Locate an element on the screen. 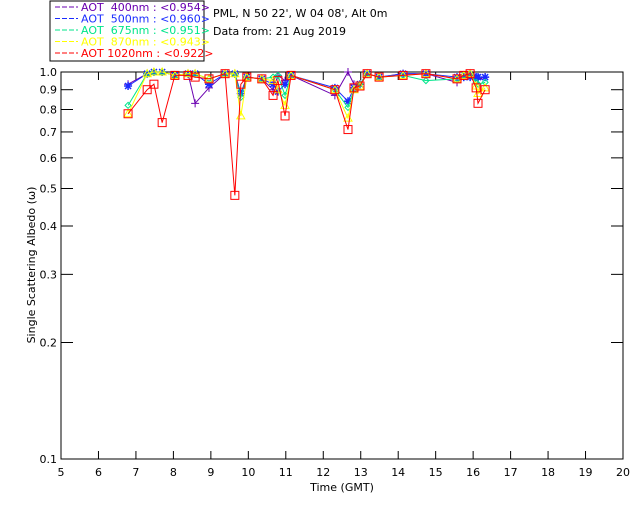 The height and width of the screenshot is (512, 640). x-tick-label: 14 is located at coordinates (398, 472).